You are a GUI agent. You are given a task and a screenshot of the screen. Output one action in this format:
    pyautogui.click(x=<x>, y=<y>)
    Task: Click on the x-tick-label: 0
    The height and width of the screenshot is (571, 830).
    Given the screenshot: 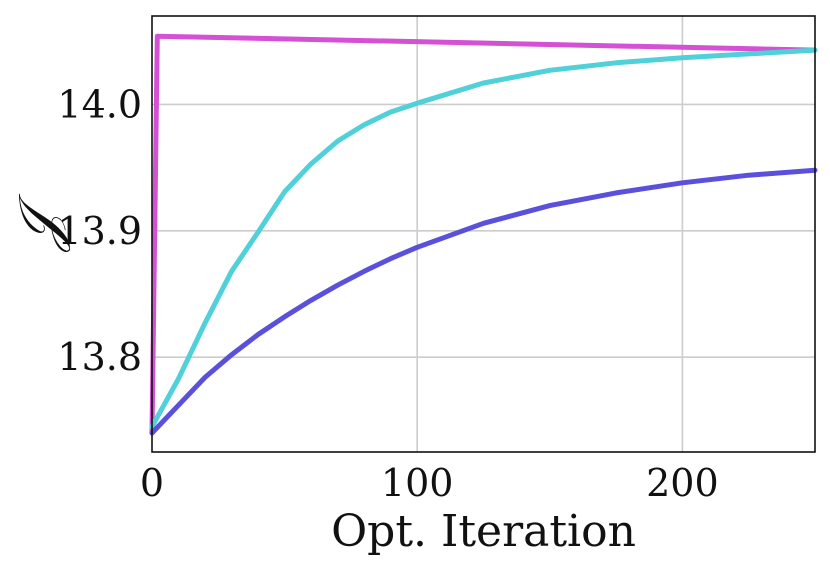 What is the action you would take?
    pyautogui.click(x=152, y=483)
    